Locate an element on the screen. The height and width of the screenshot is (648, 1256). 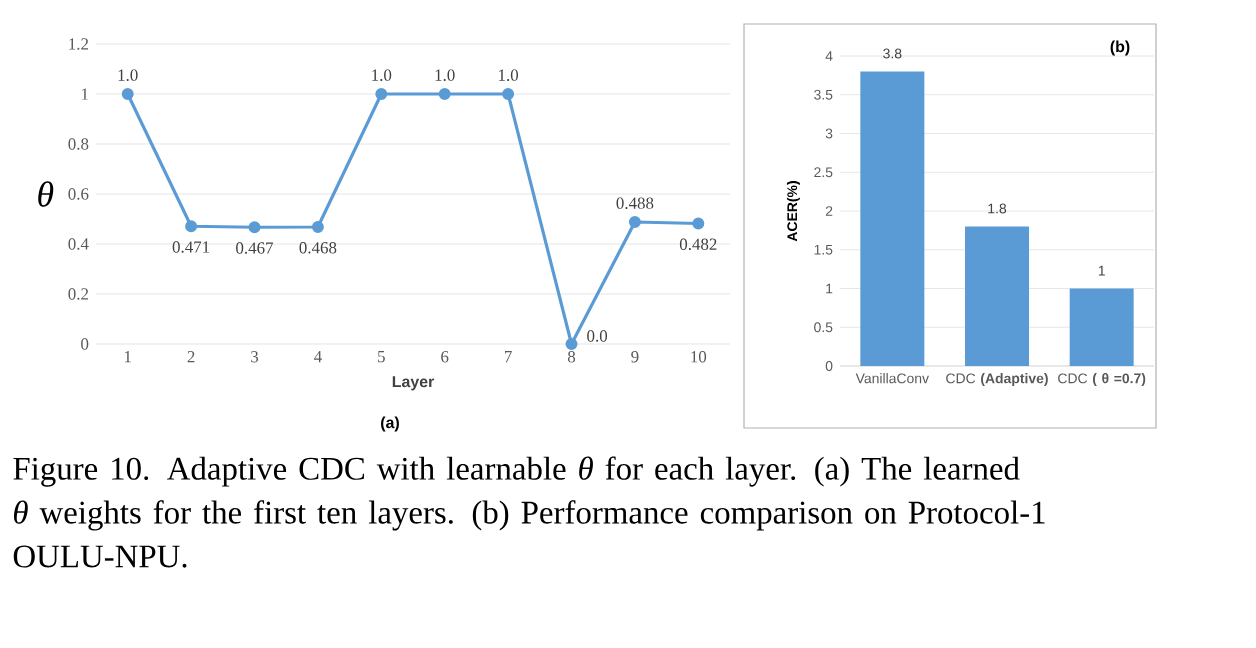
y-tick-label: 1 is located at coordinates (84, 94).